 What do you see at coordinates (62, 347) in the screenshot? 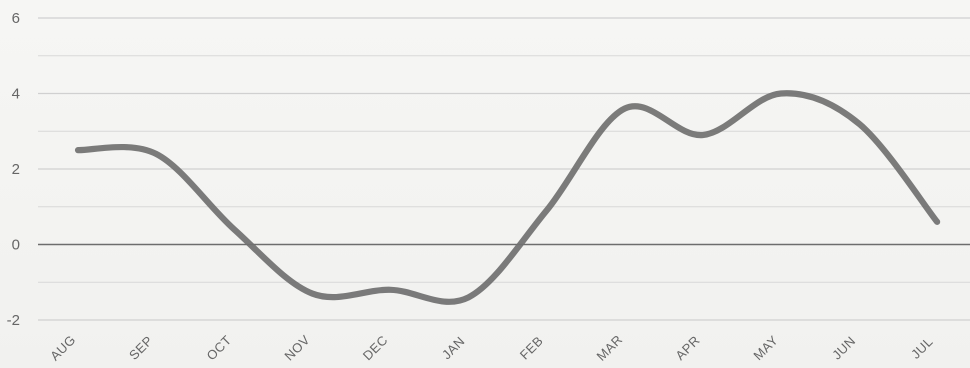
I see `x-tick-label: AUG` at bounding box center [62, 347].